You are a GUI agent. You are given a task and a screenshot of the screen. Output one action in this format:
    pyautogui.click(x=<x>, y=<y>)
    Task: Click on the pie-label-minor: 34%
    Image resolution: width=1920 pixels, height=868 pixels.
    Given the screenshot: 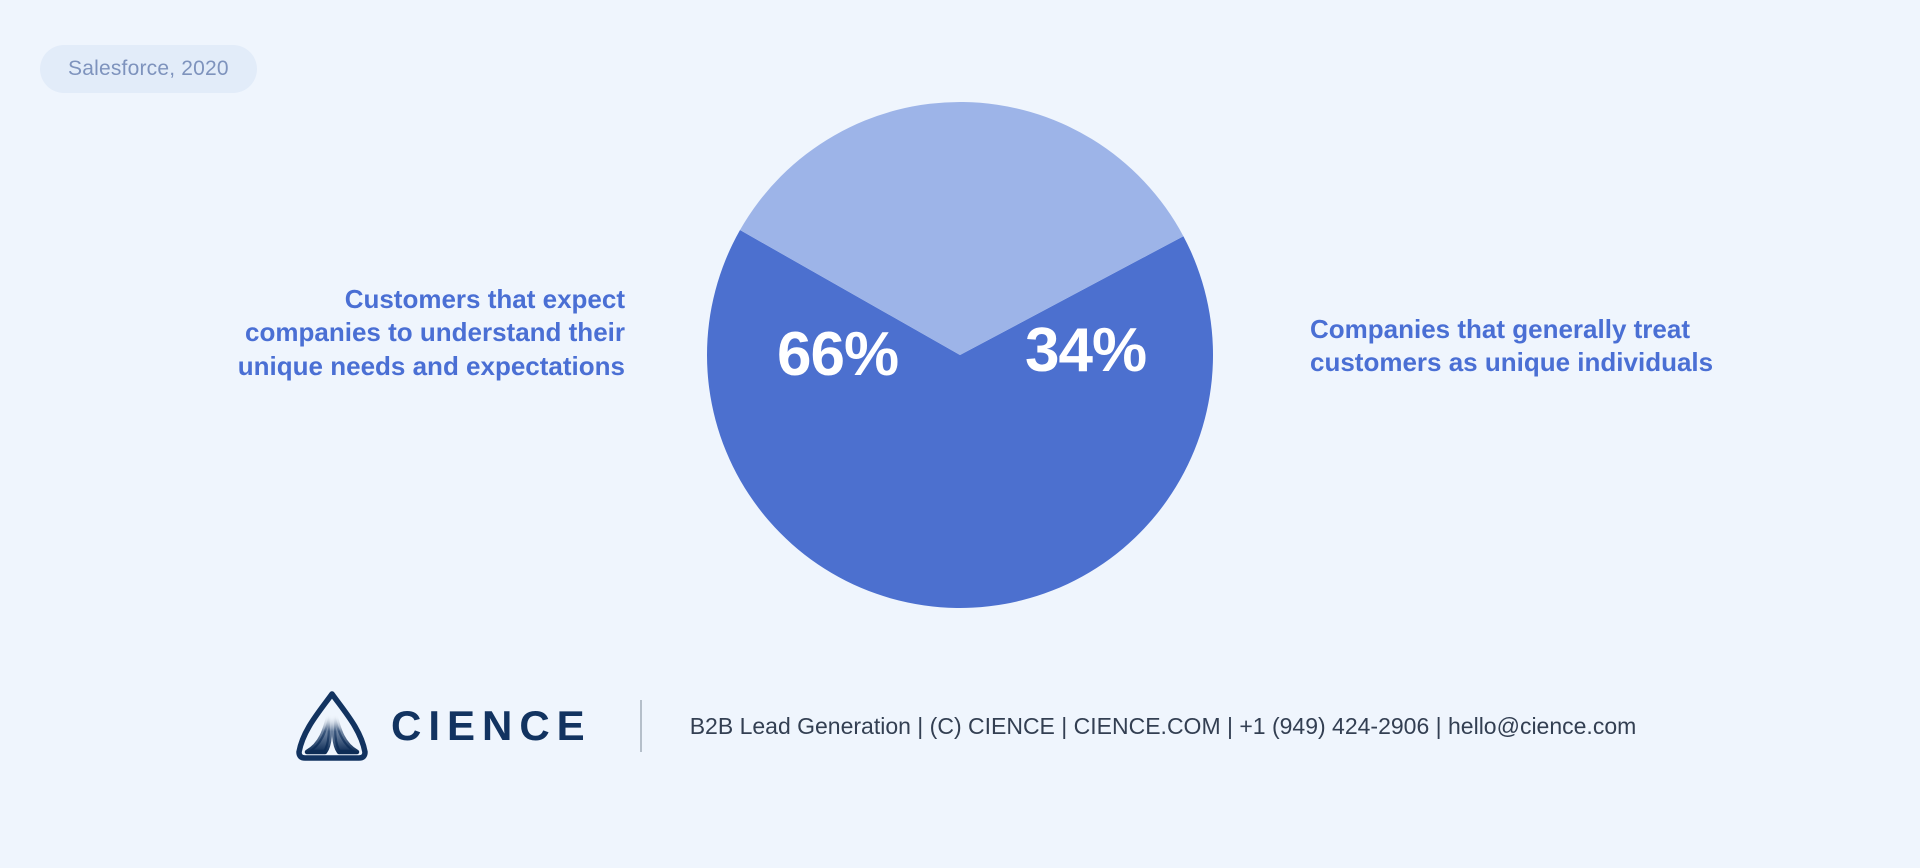 What is the action you would take?
    pyautogui.click(x=1086, y=350)
    